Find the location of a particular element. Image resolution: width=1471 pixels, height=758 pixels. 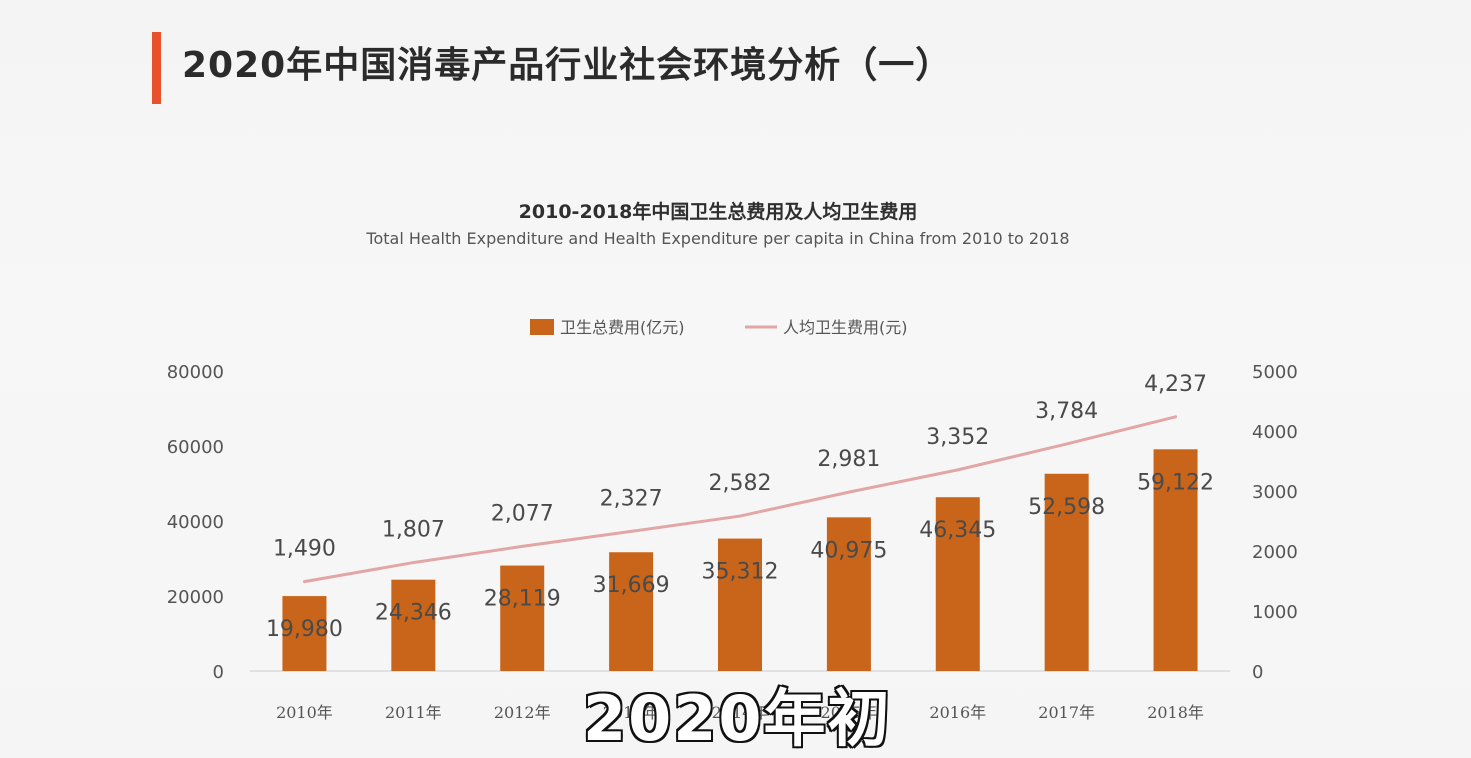

y-left-tick-label: 80000 is located at coordinates (195, 372).